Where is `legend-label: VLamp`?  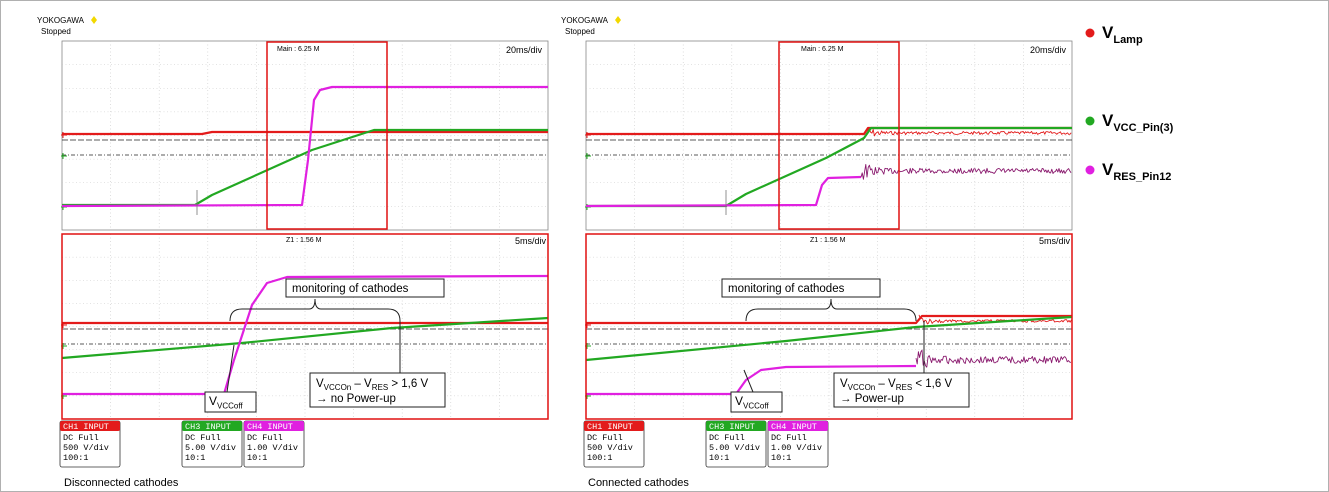 legend-label: VLamp is located at coordinates (1122, 34).